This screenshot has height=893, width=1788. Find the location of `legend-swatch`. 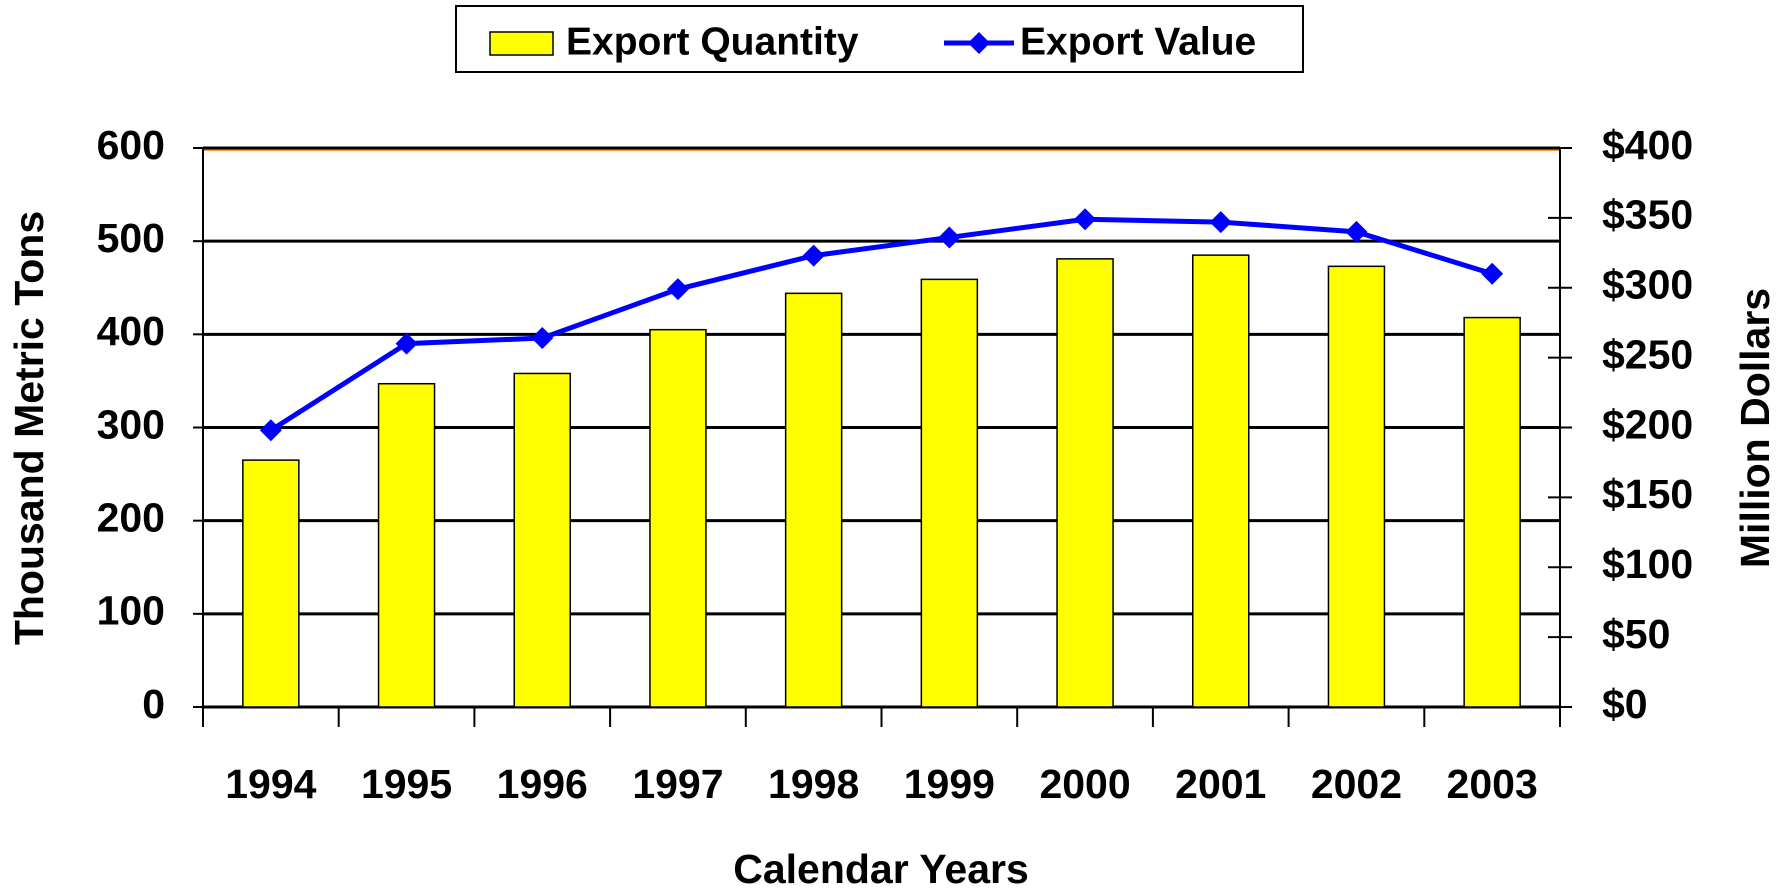

legend-swatch is located at coordinates (521, 43).